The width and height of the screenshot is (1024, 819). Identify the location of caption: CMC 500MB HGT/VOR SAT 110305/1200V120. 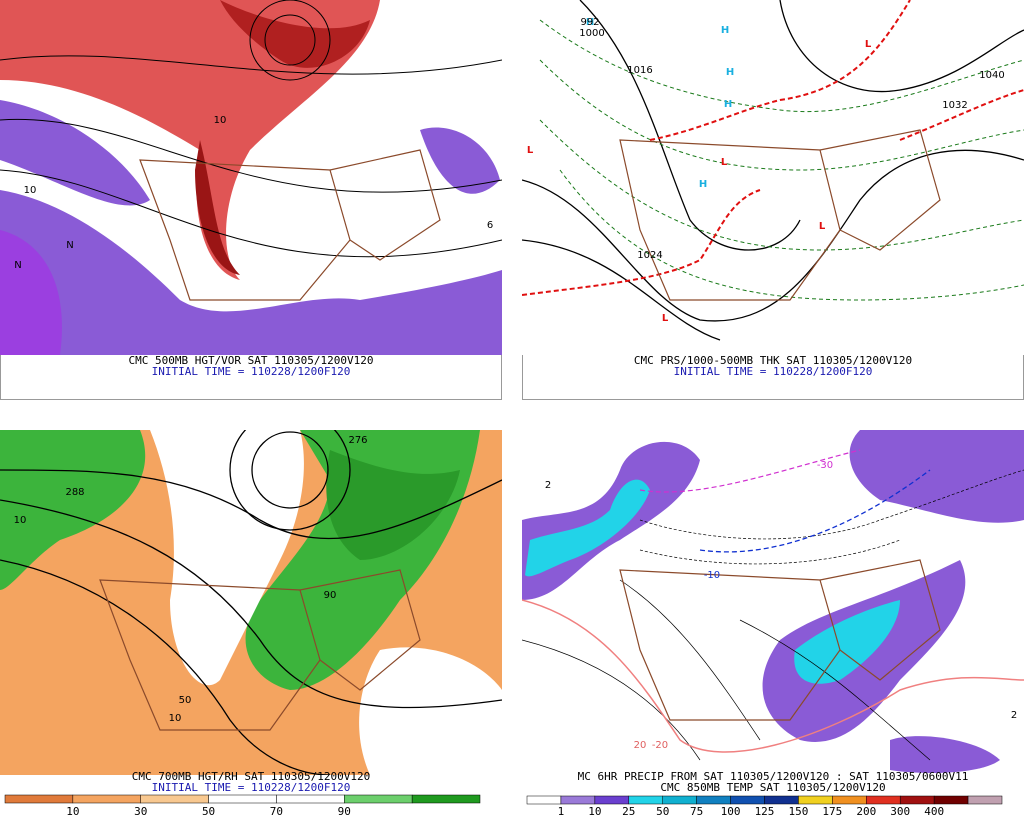
(250, 360).